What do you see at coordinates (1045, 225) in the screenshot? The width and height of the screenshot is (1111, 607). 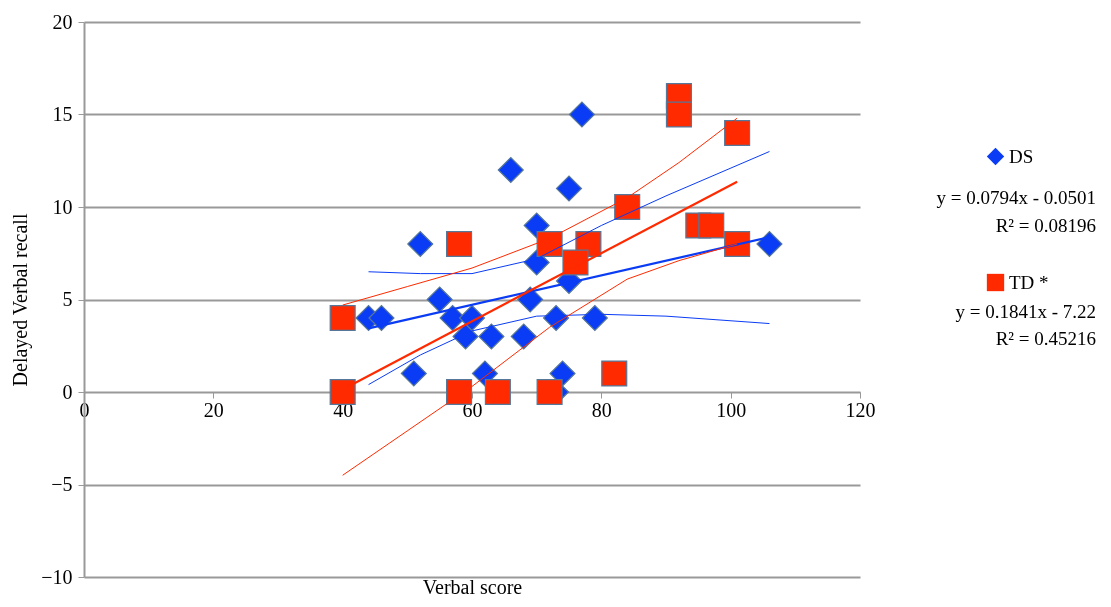 I see `text: R² = 0.08196` at bounding box center [1045, 225].